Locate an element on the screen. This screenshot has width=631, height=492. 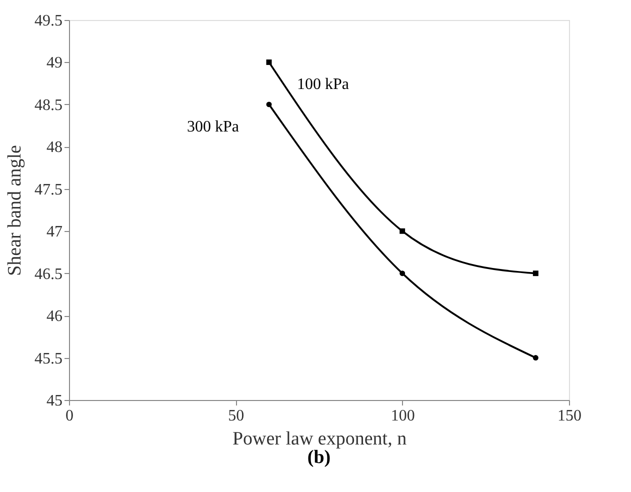
y-tick-label: 47.5 is located at coordinates (48, 189).